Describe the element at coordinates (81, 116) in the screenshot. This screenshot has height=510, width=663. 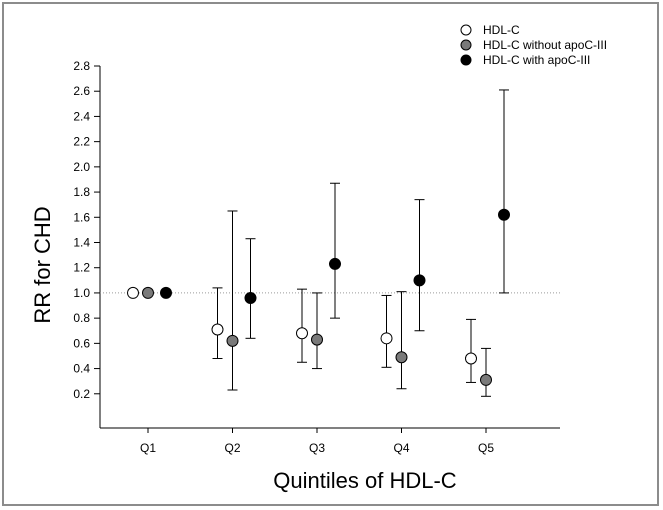
I see `y-tick-label: 2.4` at that location.